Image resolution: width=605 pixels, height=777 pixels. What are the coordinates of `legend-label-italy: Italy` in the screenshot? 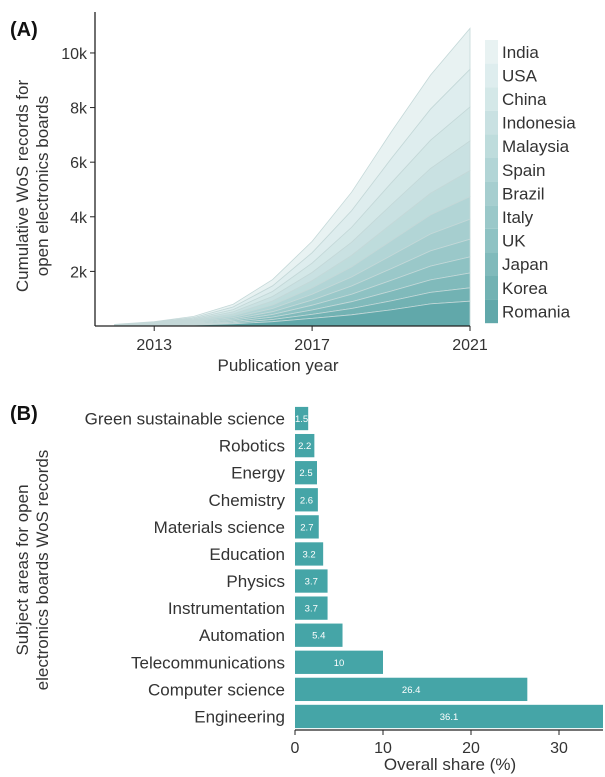 It's located at (518, 217).